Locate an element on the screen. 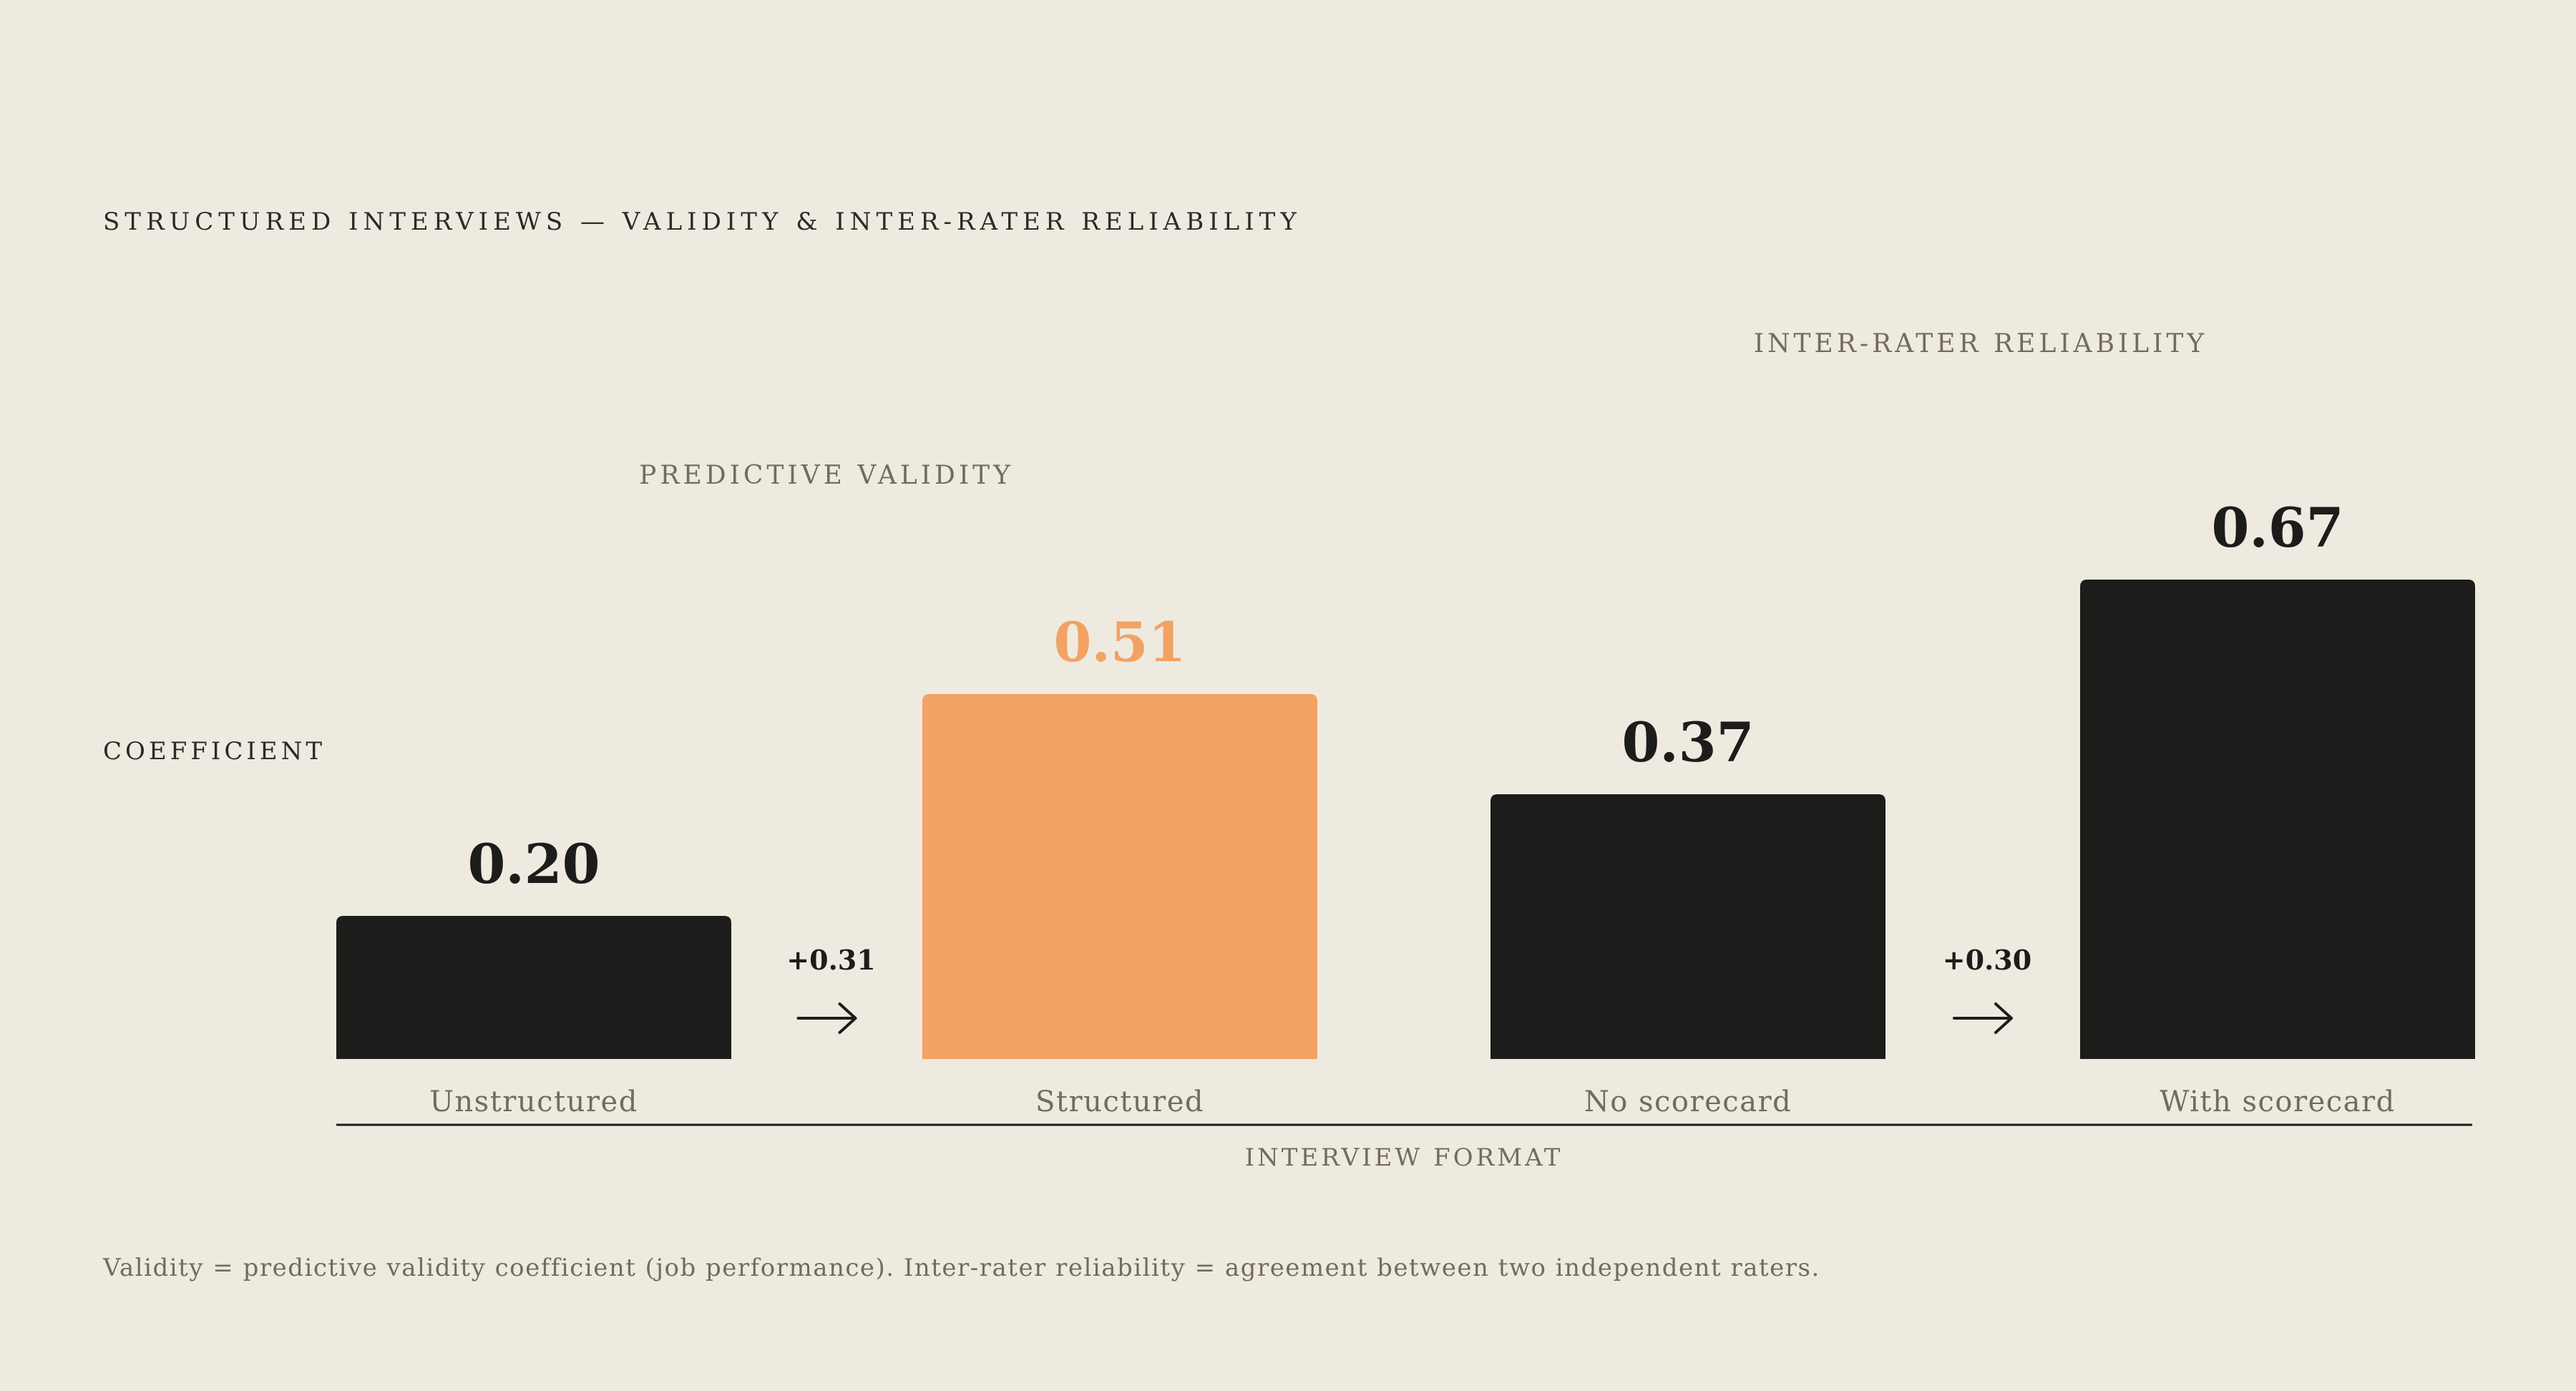 Image resolution: width=2576 pixels, height=1391 pixels. category-tick-label: With scorecard is located at coordinates (2278, 1101).